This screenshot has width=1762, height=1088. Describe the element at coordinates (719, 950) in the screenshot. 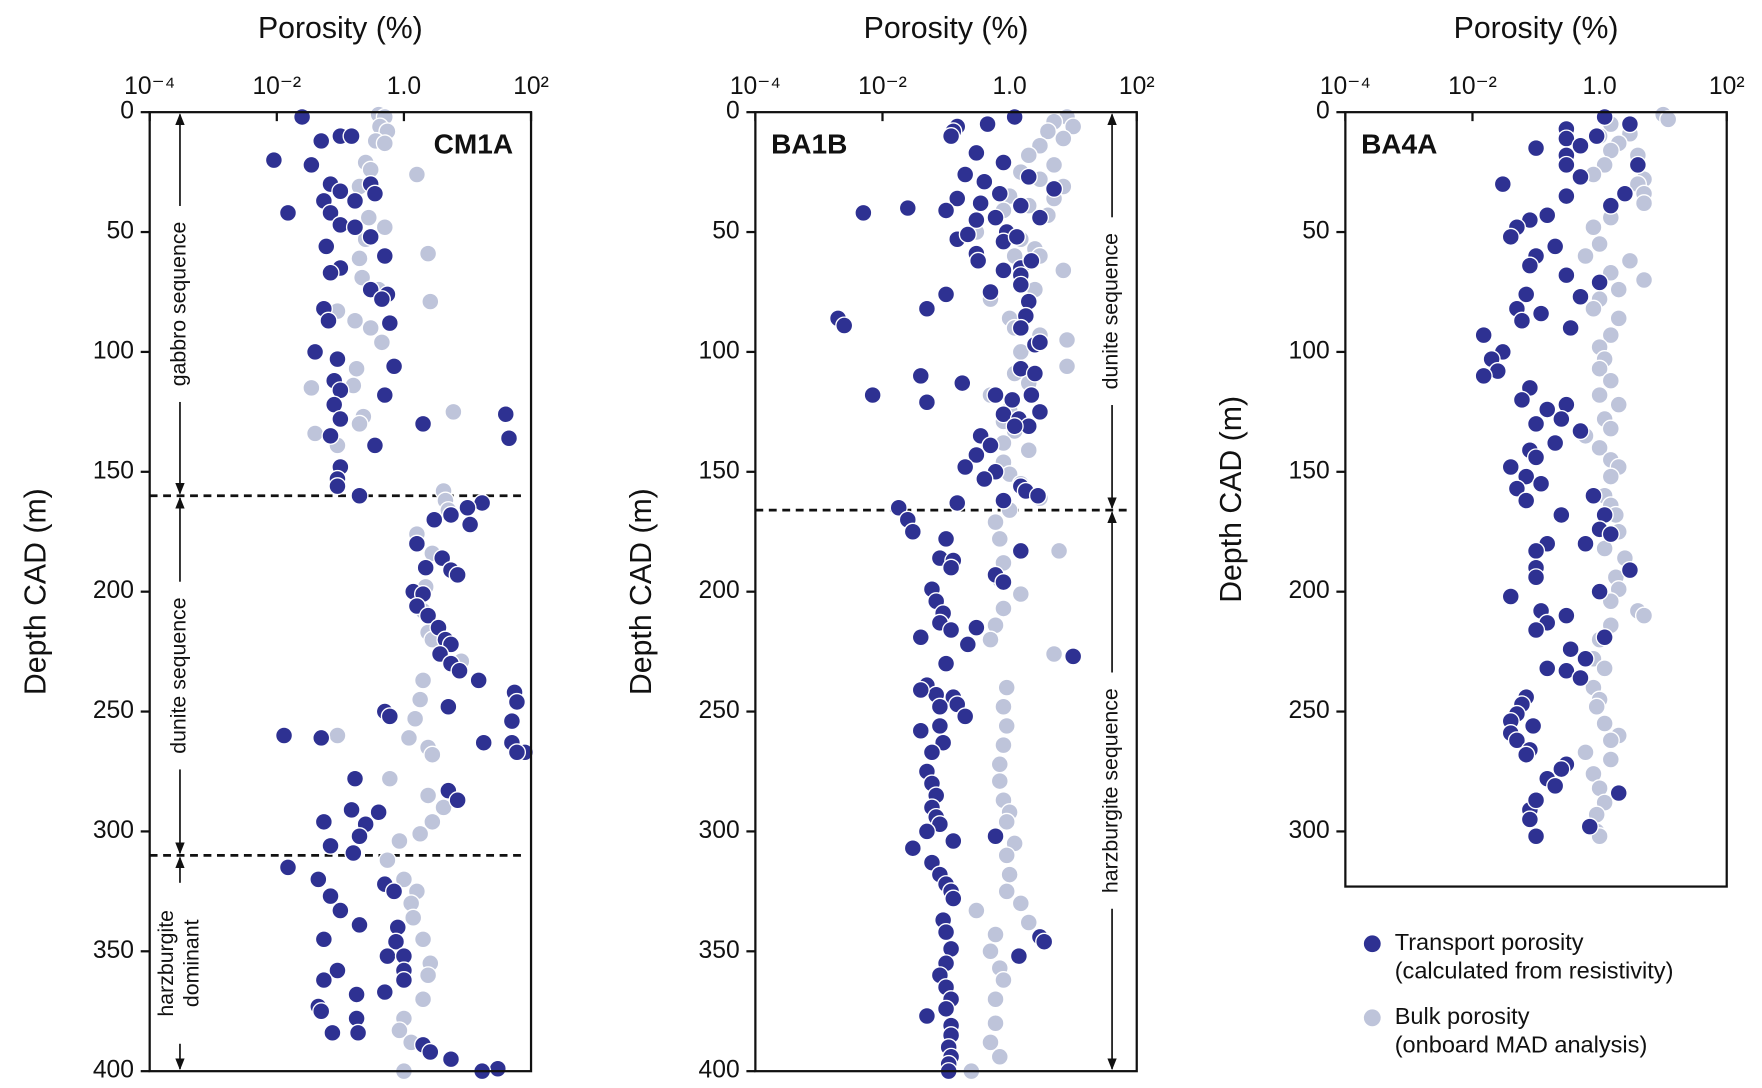

I see `y-tick-label: 350` at that location.